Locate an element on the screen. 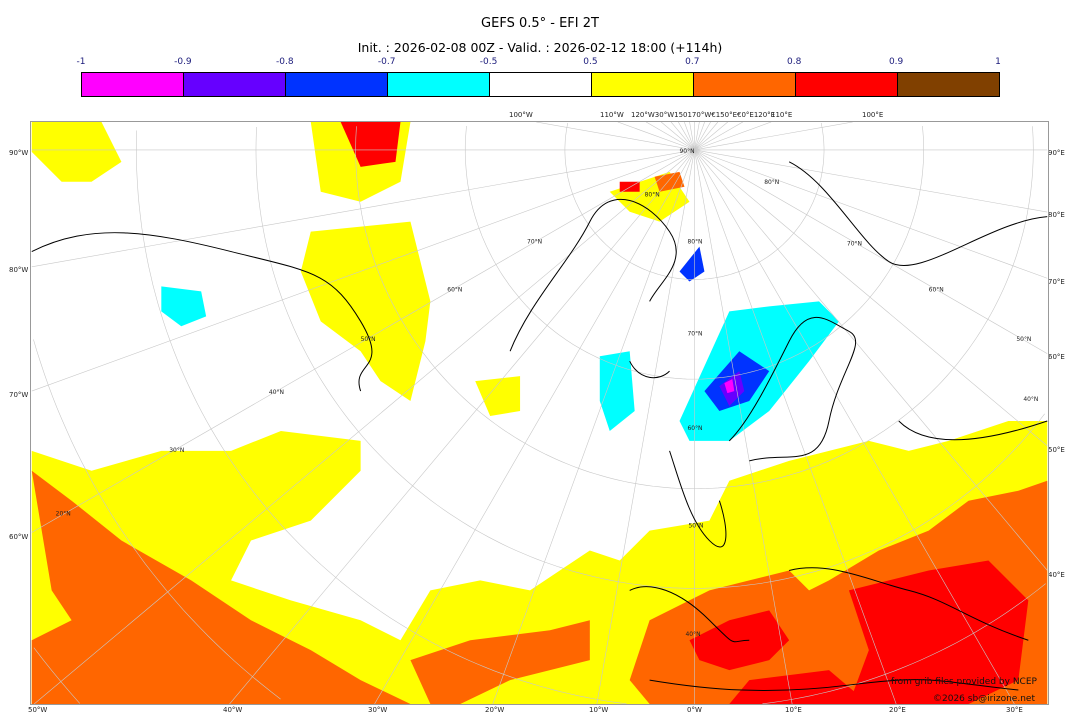 The width and height of the screenshot is (1080, 718). axis-label: 100°W is located at coordinates (521, 115).